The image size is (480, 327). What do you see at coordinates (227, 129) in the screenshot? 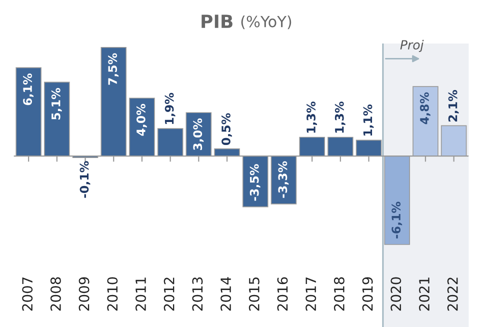
I see `data-label: 0,5%` at bounding box center [227, 129].